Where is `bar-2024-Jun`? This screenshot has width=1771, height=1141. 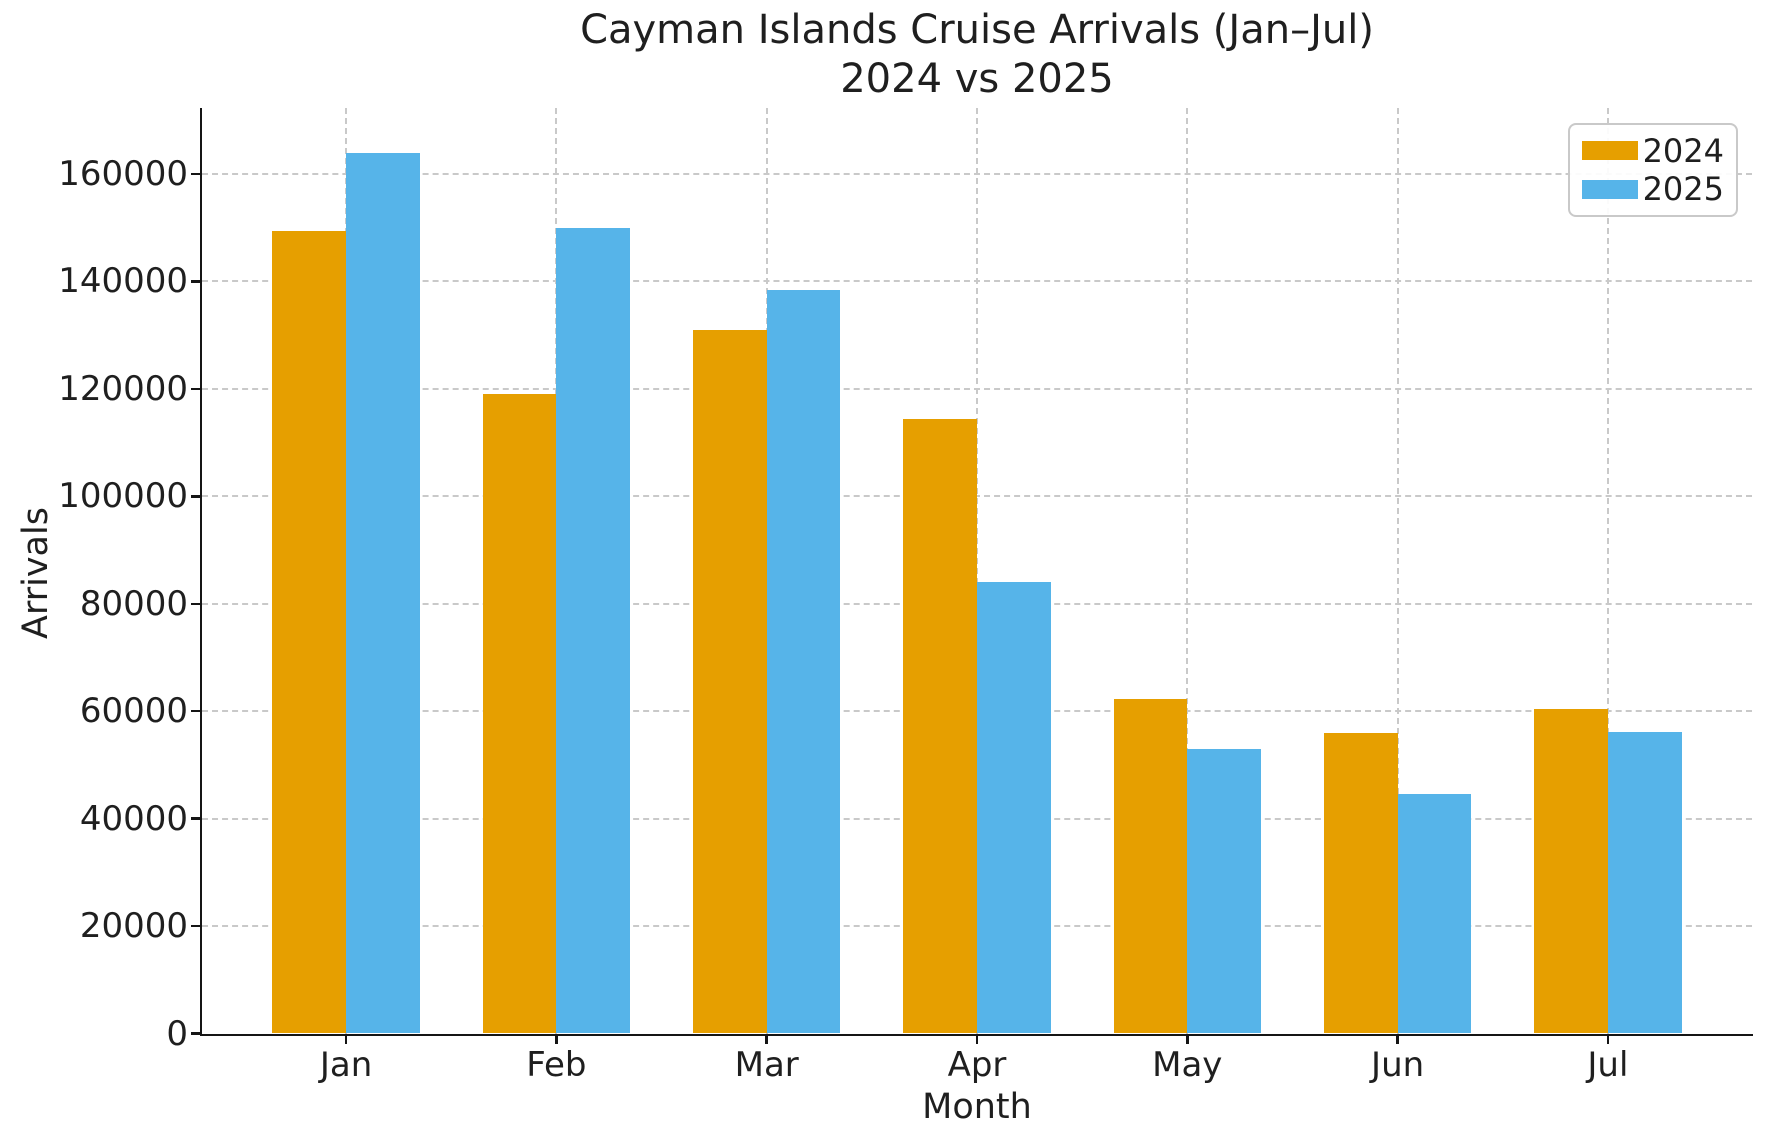
bar-2024-Jun is located at coordinates (1361, 883).